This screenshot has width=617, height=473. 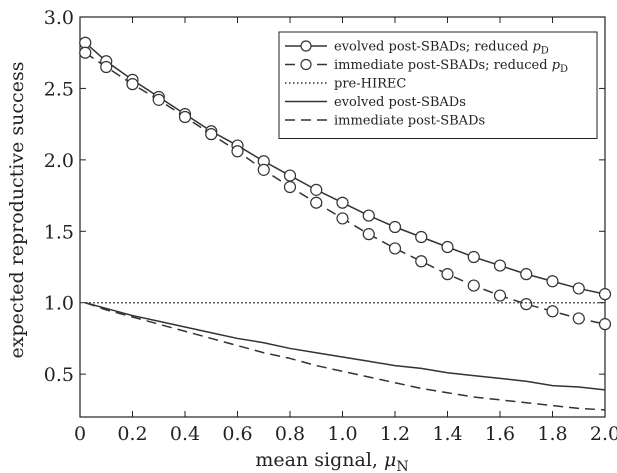 What do you see at coordinates (342, 434) in the screenshot?
I see `x-tick-label: 1.0` at bounding box center [342, 434].